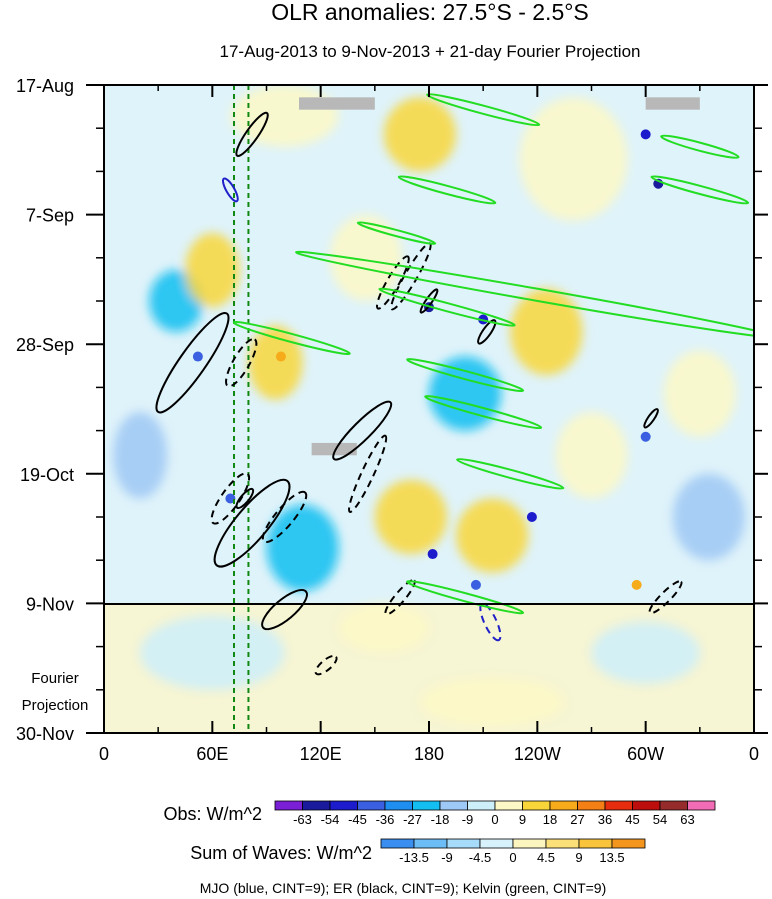 This screenshot has height=899, width=772. Describe the element at coordinates (660, 819) in the screenshot. I see `legend-level-label: 54` at that location.